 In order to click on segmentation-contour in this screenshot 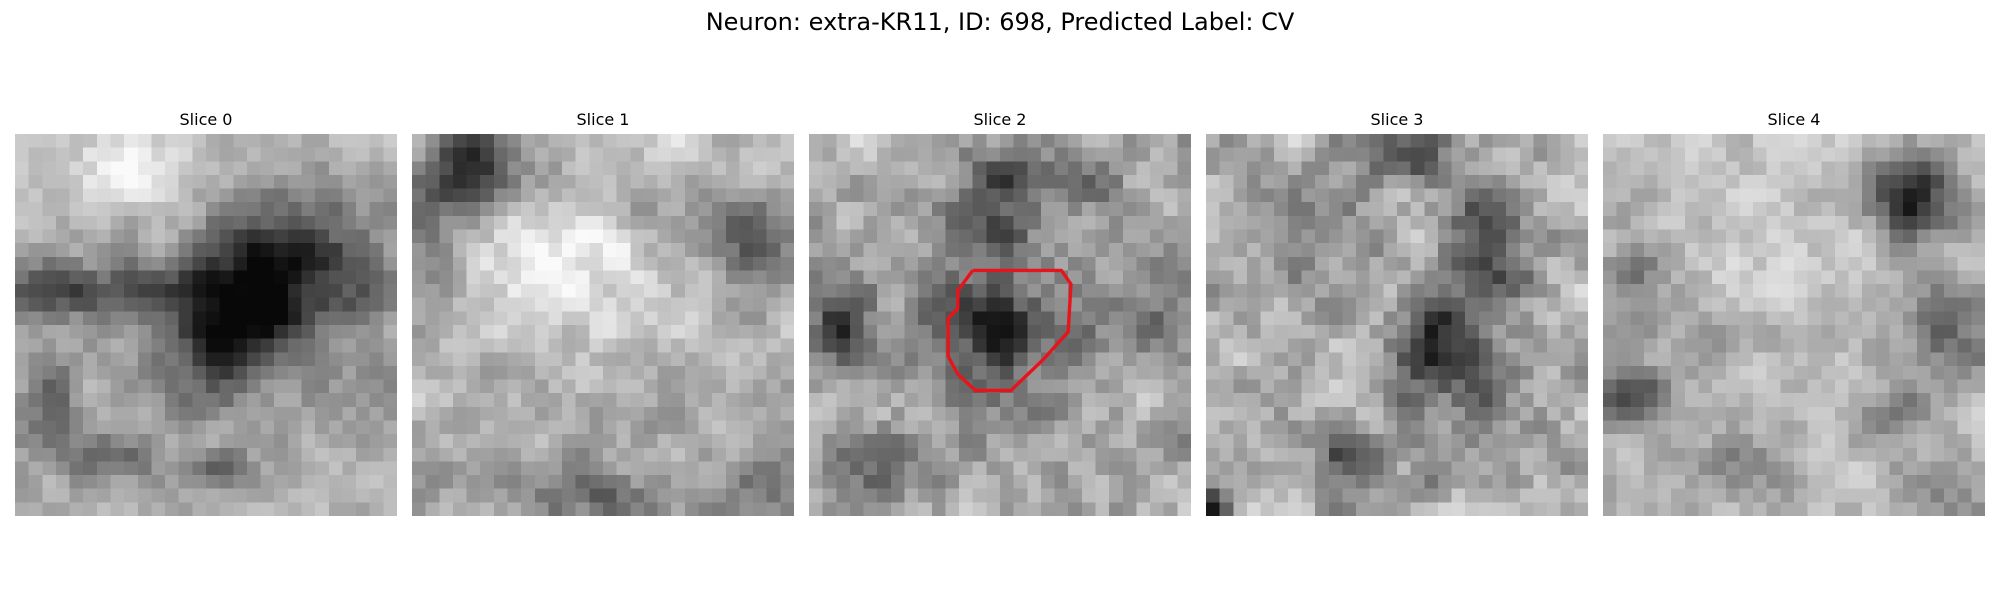, I will do `click(1009, 330)`.